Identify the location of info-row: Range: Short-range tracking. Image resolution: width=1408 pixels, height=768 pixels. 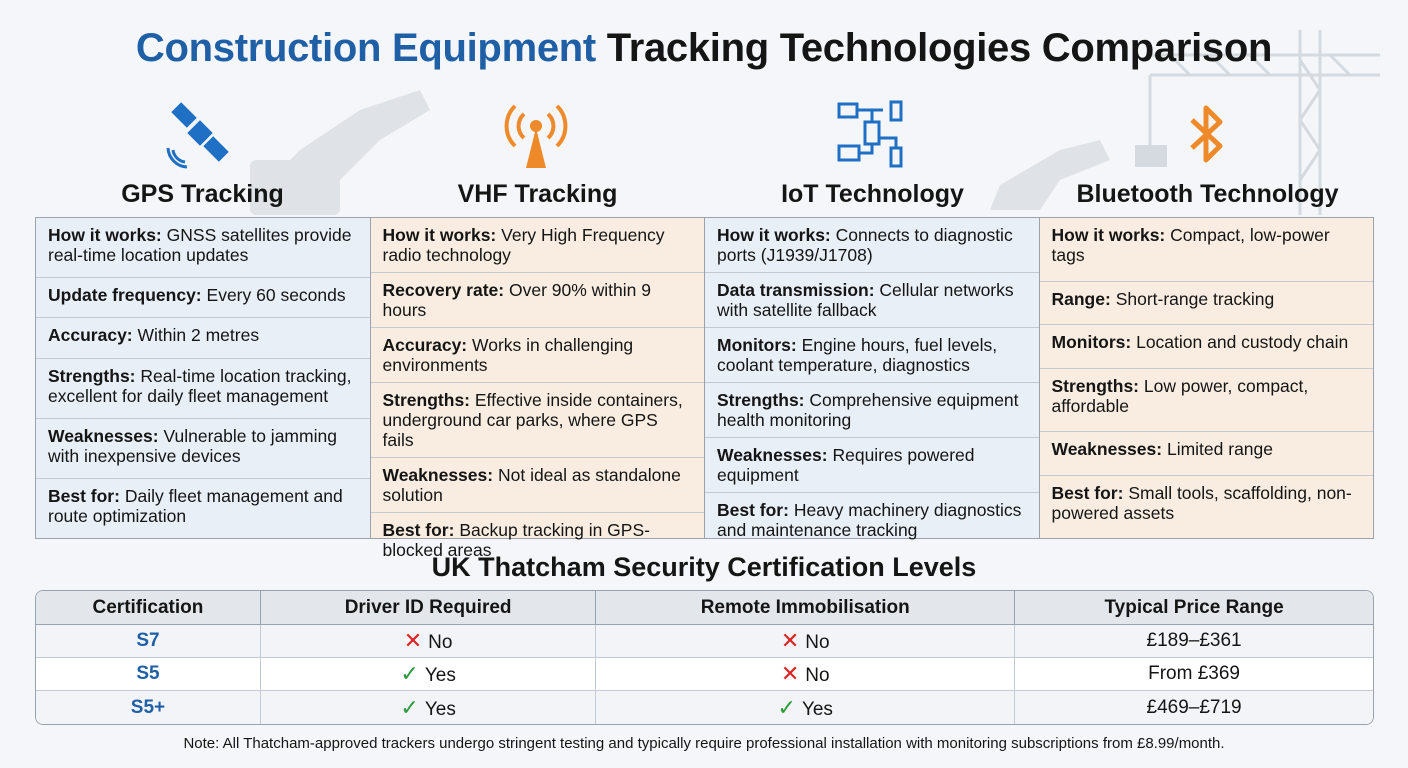
(1206, 303).